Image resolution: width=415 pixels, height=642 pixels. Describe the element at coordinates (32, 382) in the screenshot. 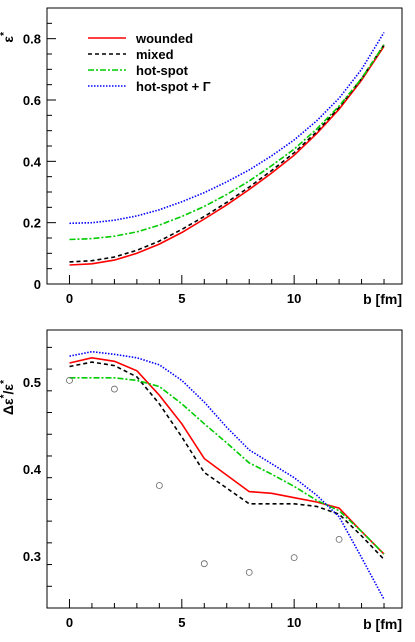

I see `y-tick-label: 0.5` at that location.